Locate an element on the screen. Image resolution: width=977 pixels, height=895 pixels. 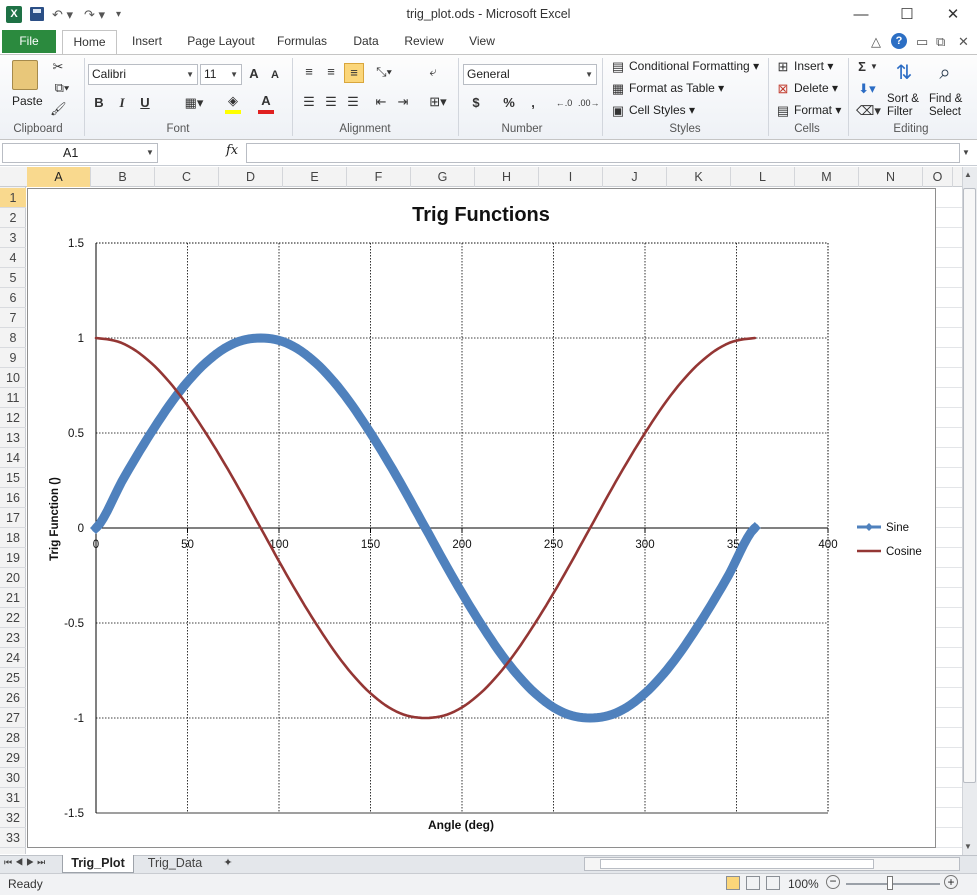
align-bottom-icon: ≡ is located at coordinates (354, 73).